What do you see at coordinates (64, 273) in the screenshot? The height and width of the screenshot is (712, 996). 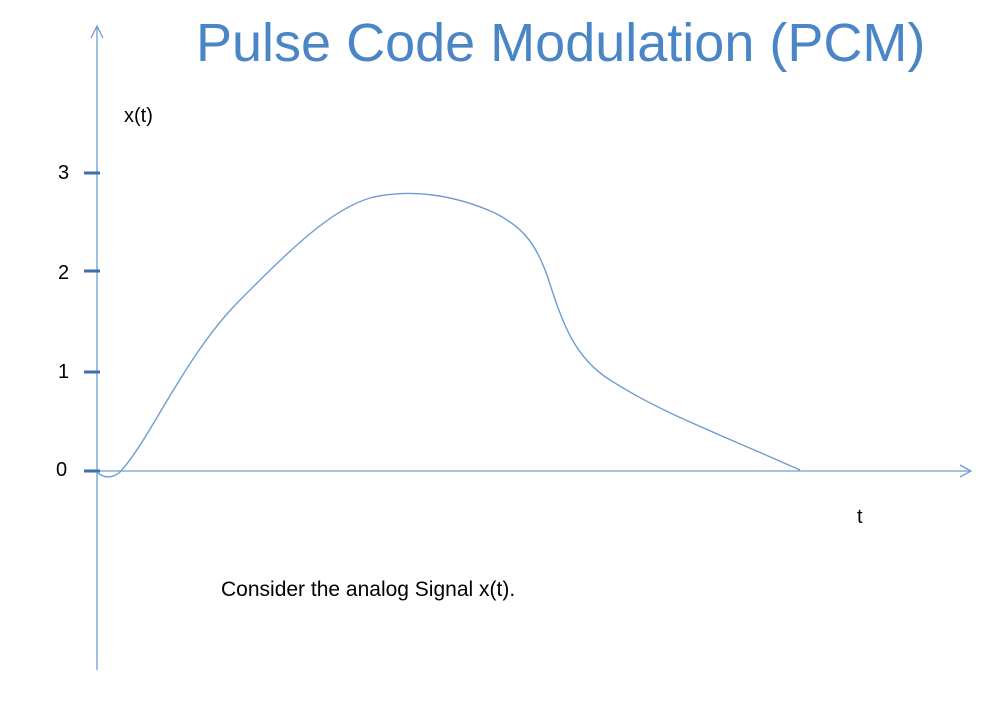 I see `y-tick-label-2: 2` at bounding box center [64, 273].